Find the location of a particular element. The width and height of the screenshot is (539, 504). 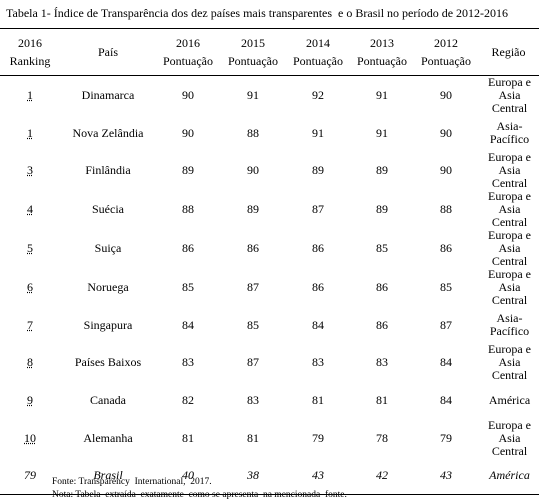

table-cell: 7 is located at coordinates (30, 325).